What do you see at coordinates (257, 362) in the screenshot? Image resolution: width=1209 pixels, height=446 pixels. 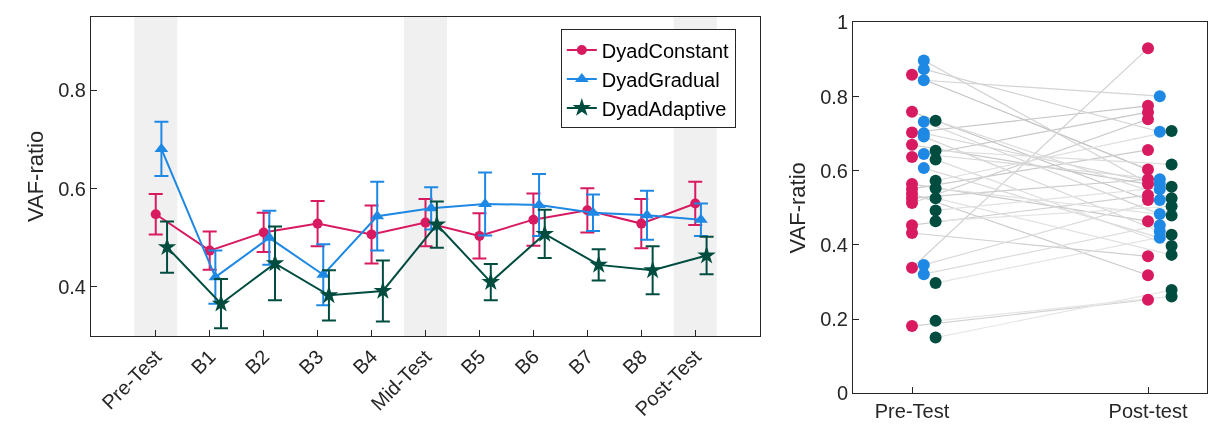 I see `x-tick-label: B2` at bounding box center [257, 362].